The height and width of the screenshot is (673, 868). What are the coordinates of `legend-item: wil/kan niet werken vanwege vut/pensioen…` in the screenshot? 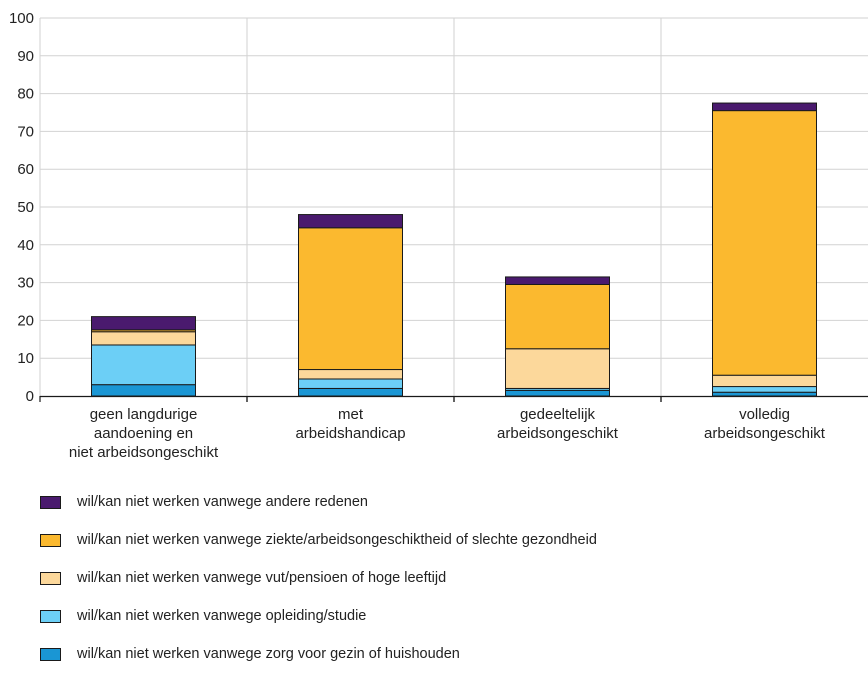 It's located at (318, 578).